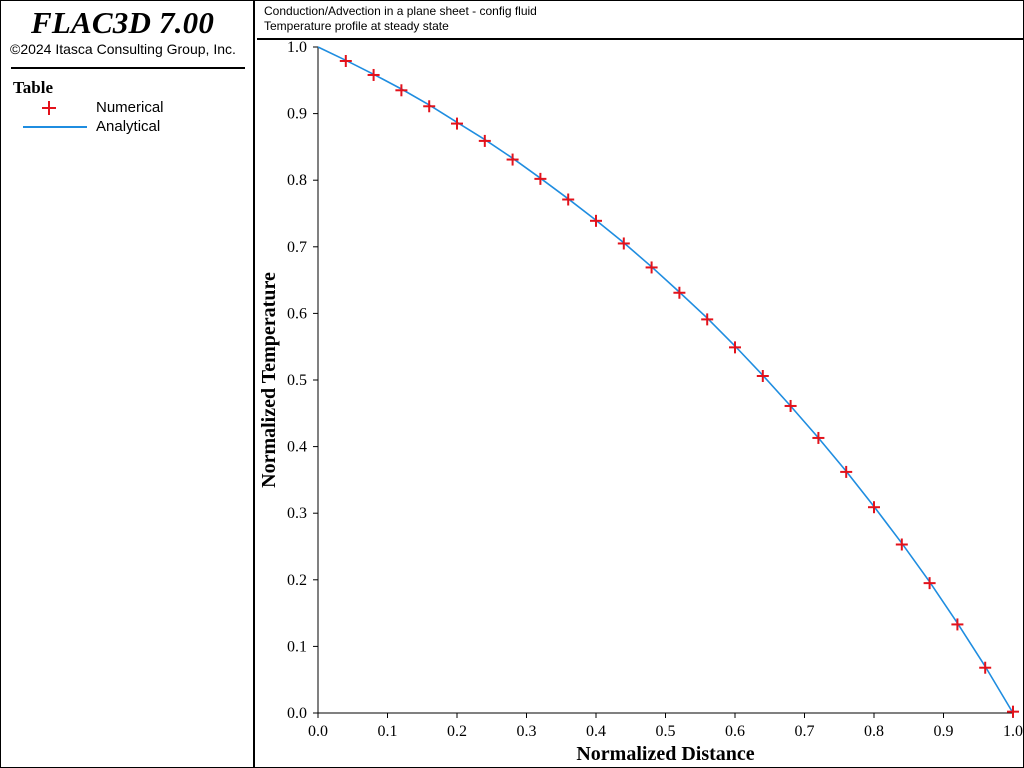  What do you see at coordinates (297, 447) in the screenshot?
I see `y-tick-label: 0.4` at bounding box center [297, 447].